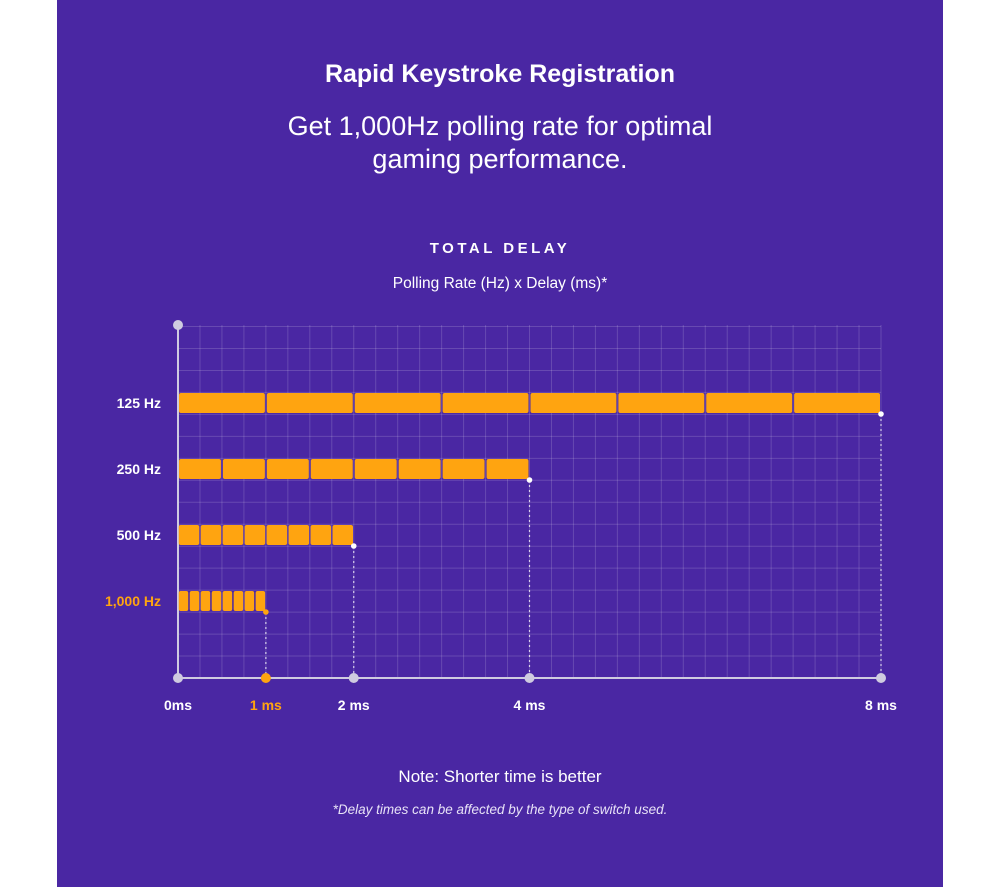 This screenshot has width=1000, height=887. Describe the element at coordinates (500, 159) in the screenshot. I see `subtitle-line-2: gaming performance.` at that location.